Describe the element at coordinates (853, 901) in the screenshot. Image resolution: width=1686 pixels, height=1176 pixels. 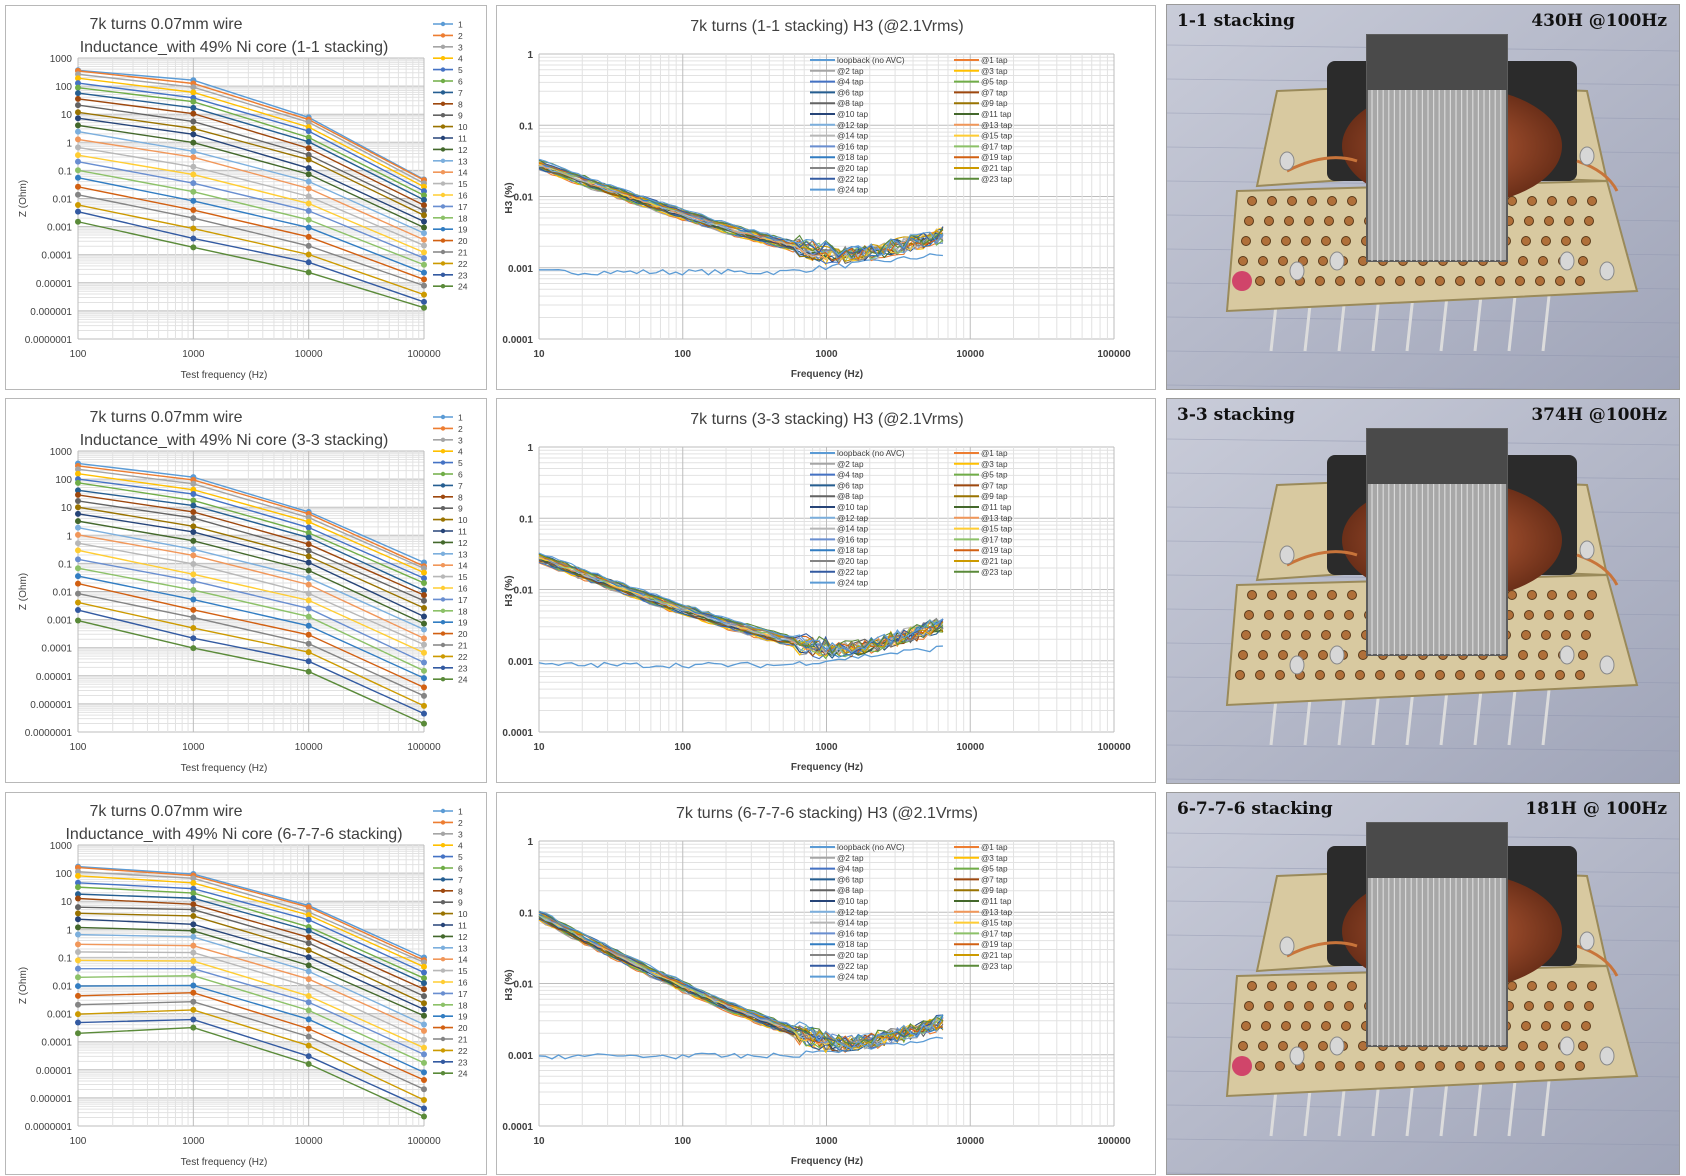
I see `legend-label: @10 tap` at that location.